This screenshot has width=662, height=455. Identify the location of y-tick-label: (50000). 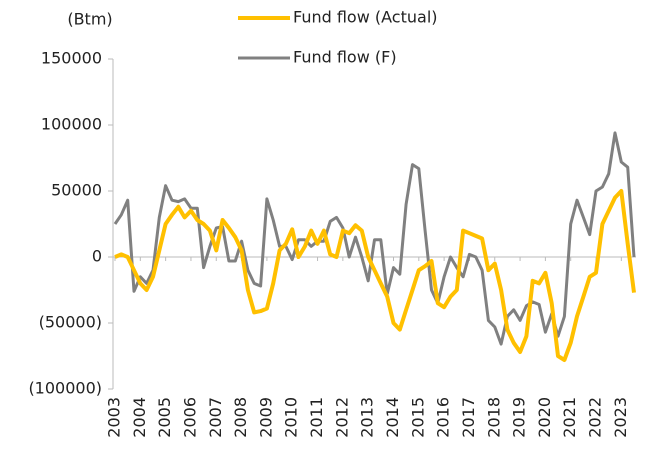
(70, 322).